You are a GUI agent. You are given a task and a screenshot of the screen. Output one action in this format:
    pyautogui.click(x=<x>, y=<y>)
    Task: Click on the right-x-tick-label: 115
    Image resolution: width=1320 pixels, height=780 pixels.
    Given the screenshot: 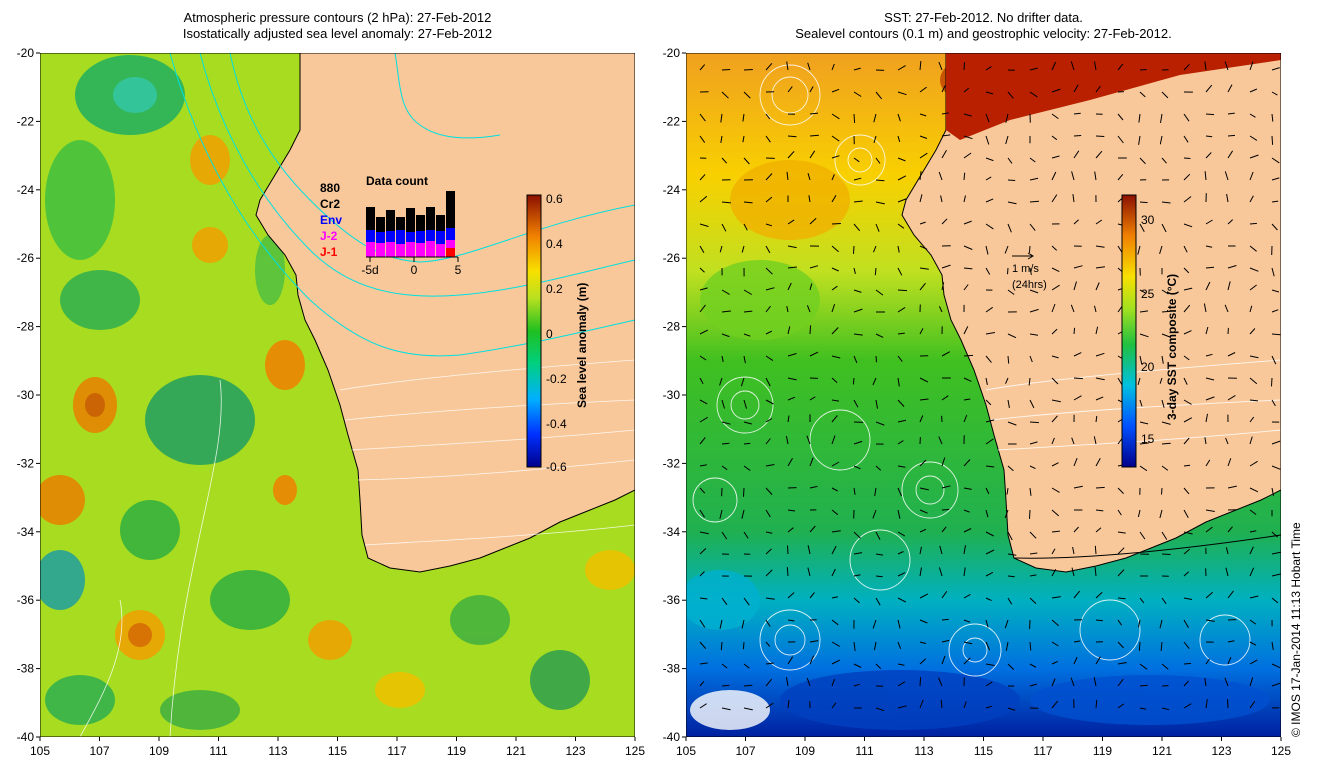 What is the action you would take?
    pyautogui.click(x=983, y=751)
    